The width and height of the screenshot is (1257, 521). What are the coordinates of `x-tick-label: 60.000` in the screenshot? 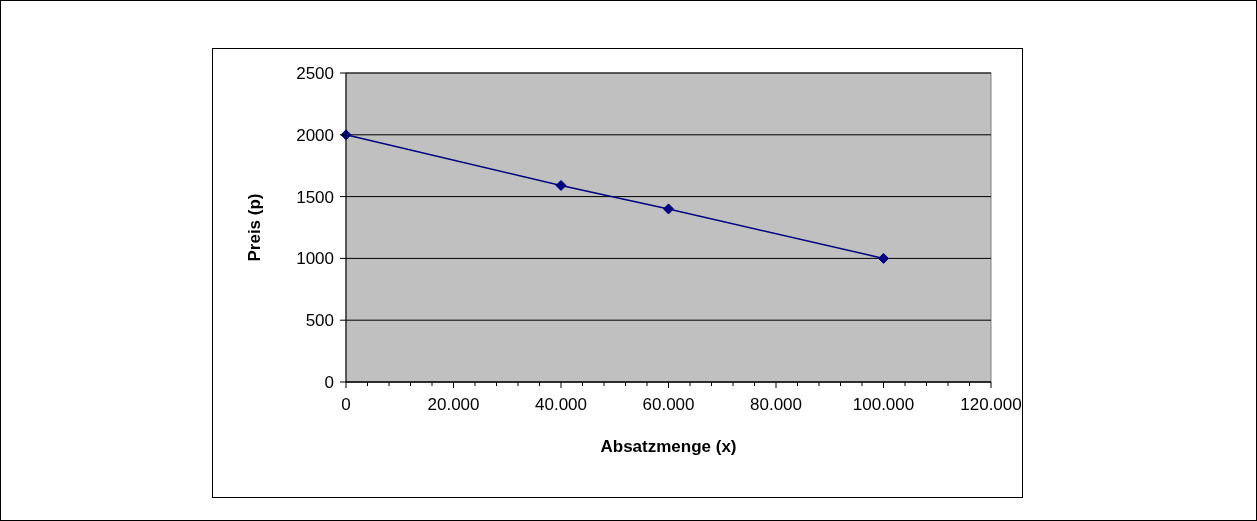 It's located at (668, 404).